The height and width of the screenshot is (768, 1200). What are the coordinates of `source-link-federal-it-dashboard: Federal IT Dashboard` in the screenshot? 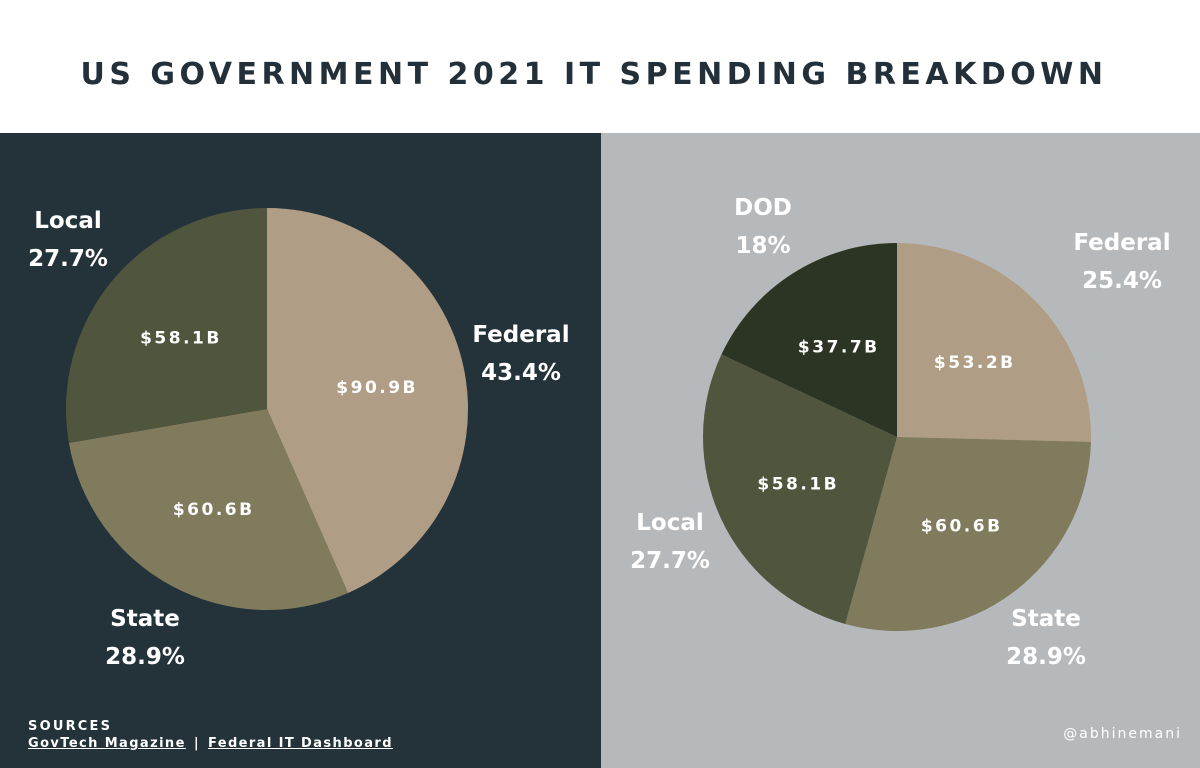 It's located at (300, 743).